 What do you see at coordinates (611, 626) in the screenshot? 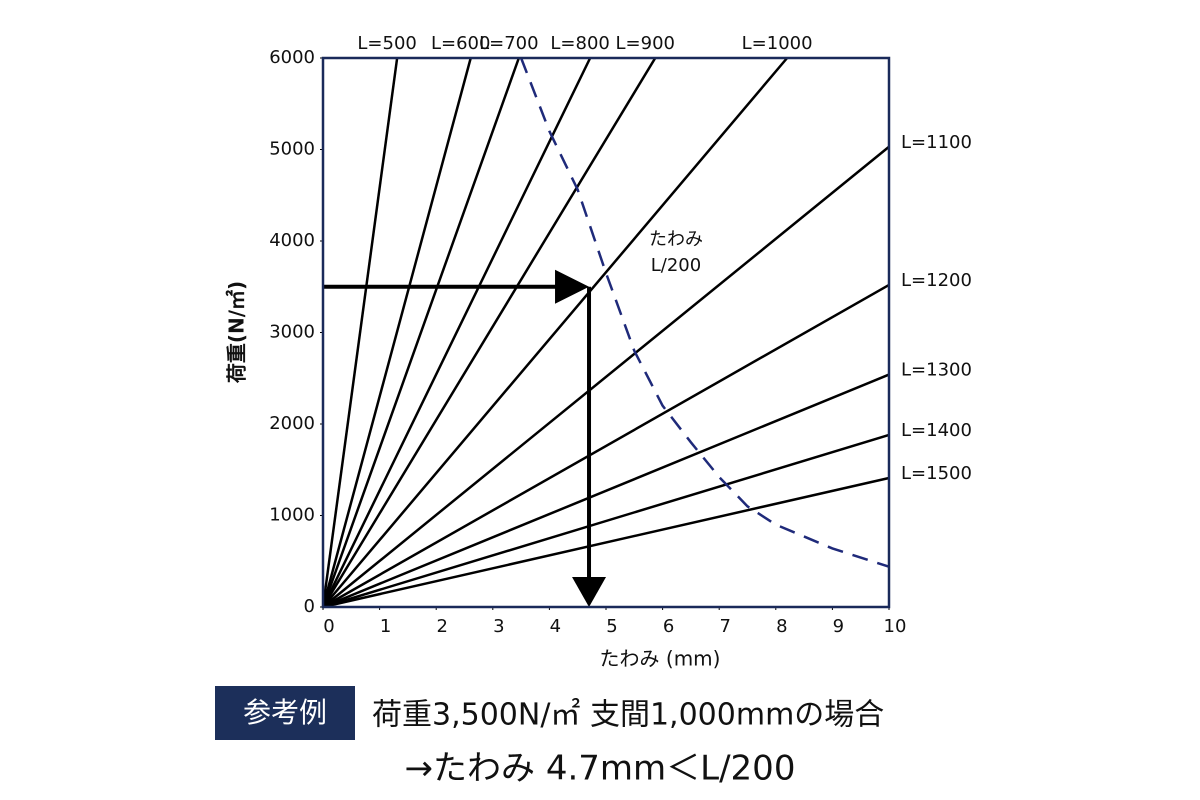
I see `x-tick-label: 5` at bounding box center [611, 626].